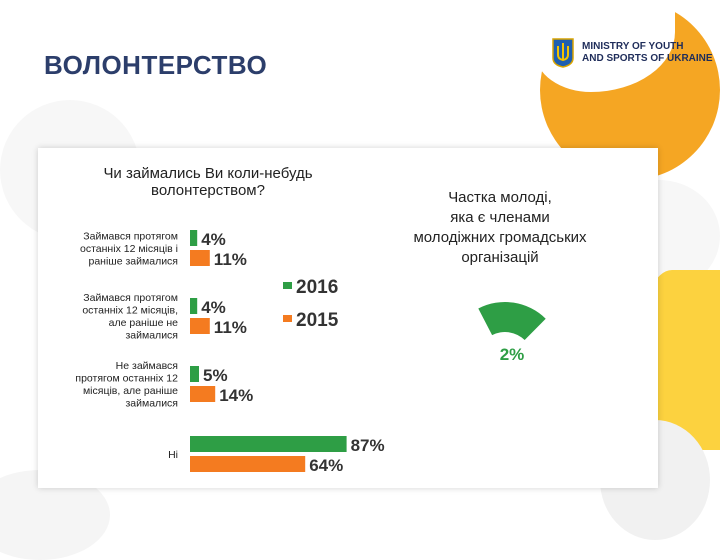  What do you see at coordinates (215, 375) in the screenshot?
I see `data-label-2016: 5%` at bounding box center [215, 375].